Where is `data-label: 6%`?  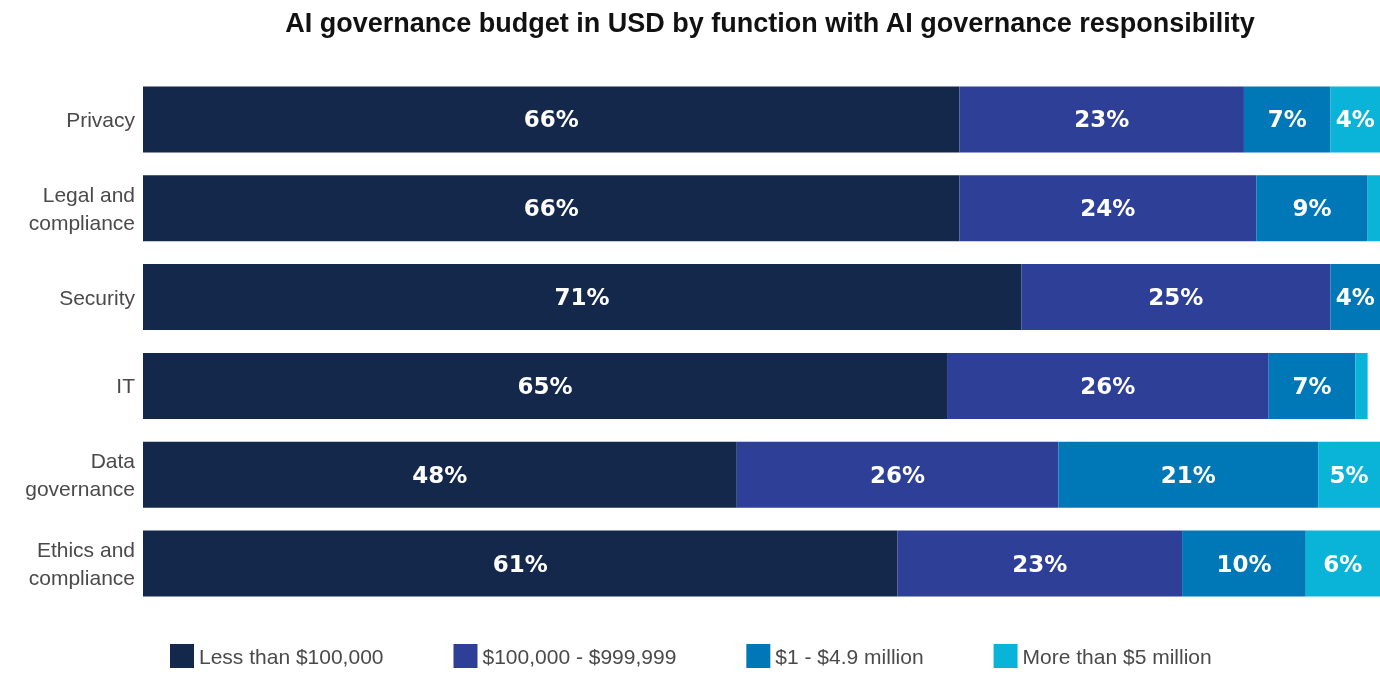
data-label: 6% is located at coordinates (1343, 563).